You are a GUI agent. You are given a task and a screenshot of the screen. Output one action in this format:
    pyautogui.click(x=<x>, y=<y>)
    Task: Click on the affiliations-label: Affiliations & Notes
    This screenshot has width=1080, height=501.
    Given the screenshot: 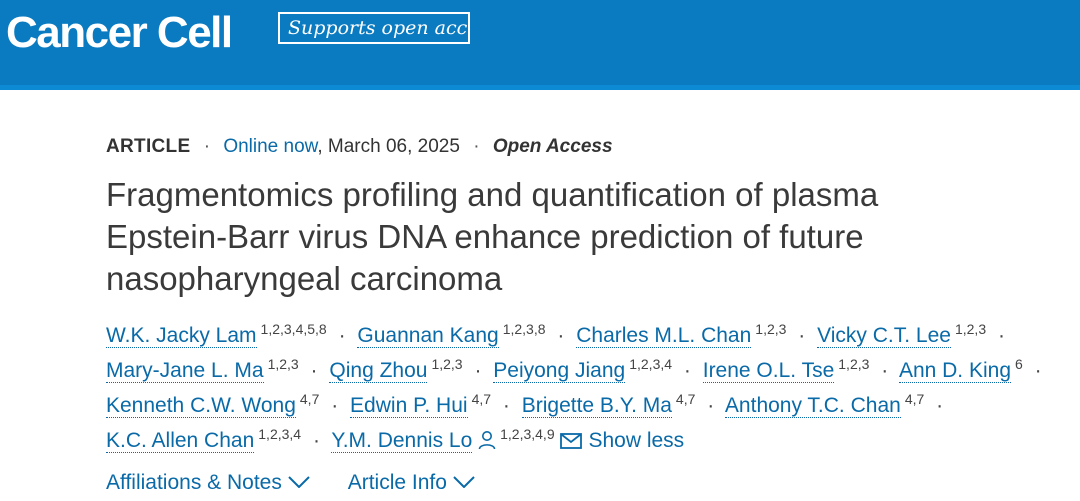 What is the action you would take?
    pyautogui.click(x=194, y=482)
    